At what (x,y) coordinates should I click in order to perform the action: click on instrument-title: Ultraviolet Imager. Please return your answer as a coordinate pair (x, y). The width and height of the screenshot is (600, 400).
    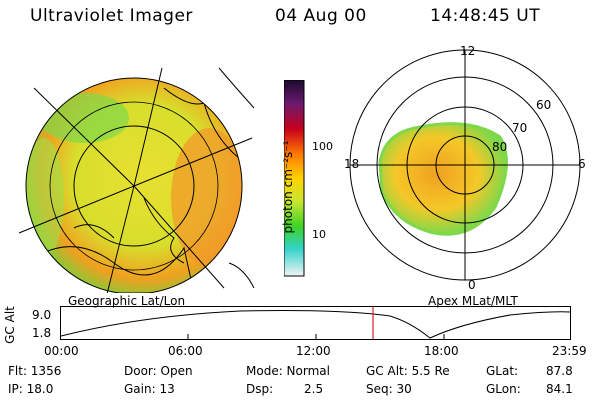
    Looking at the image, I should click on (111, 16).